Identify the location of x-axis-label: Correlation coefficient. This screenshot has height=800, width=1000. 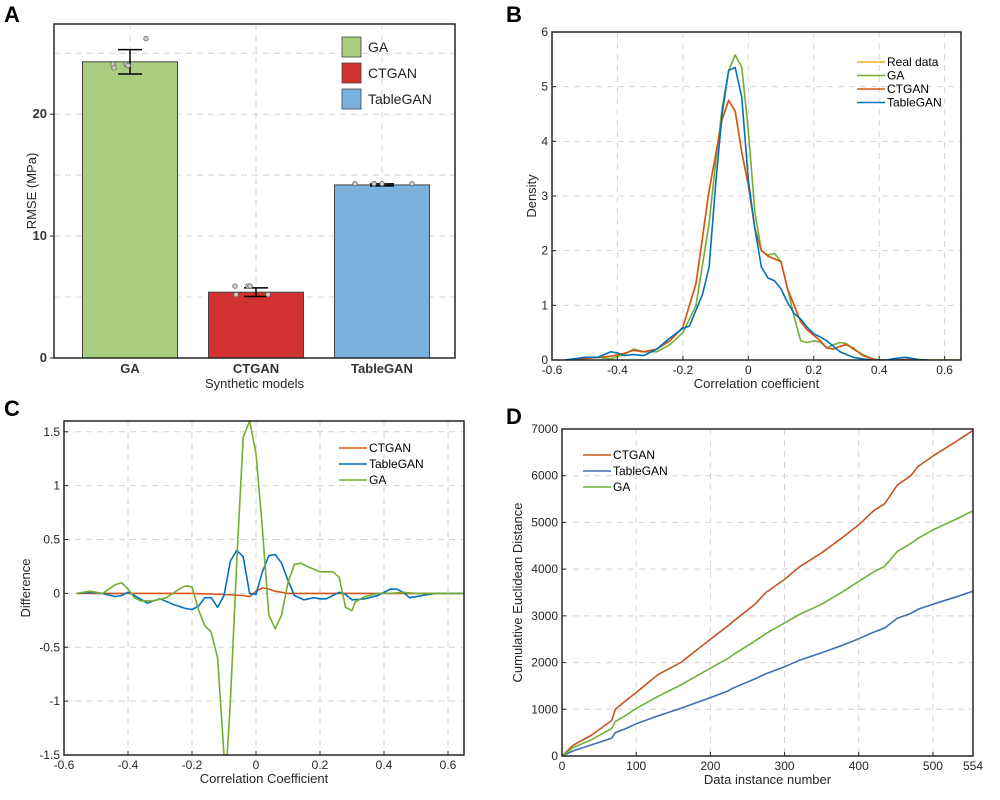
(757, 383).